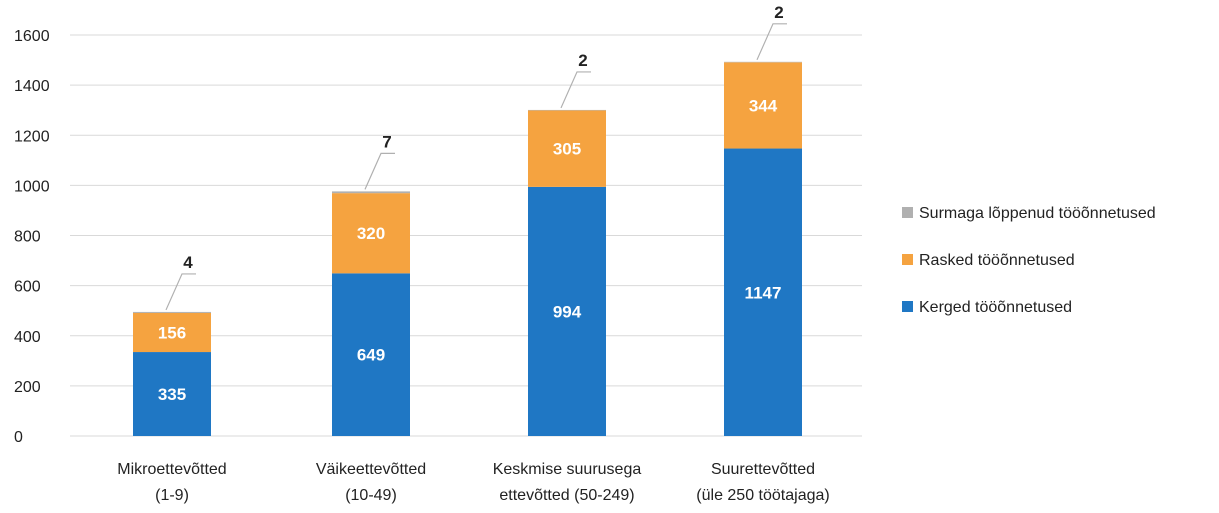 The height and width of the screenshot is (513, 1219). I want to click on legend-label: Kerged tööõnnetused, so click(995, 307).